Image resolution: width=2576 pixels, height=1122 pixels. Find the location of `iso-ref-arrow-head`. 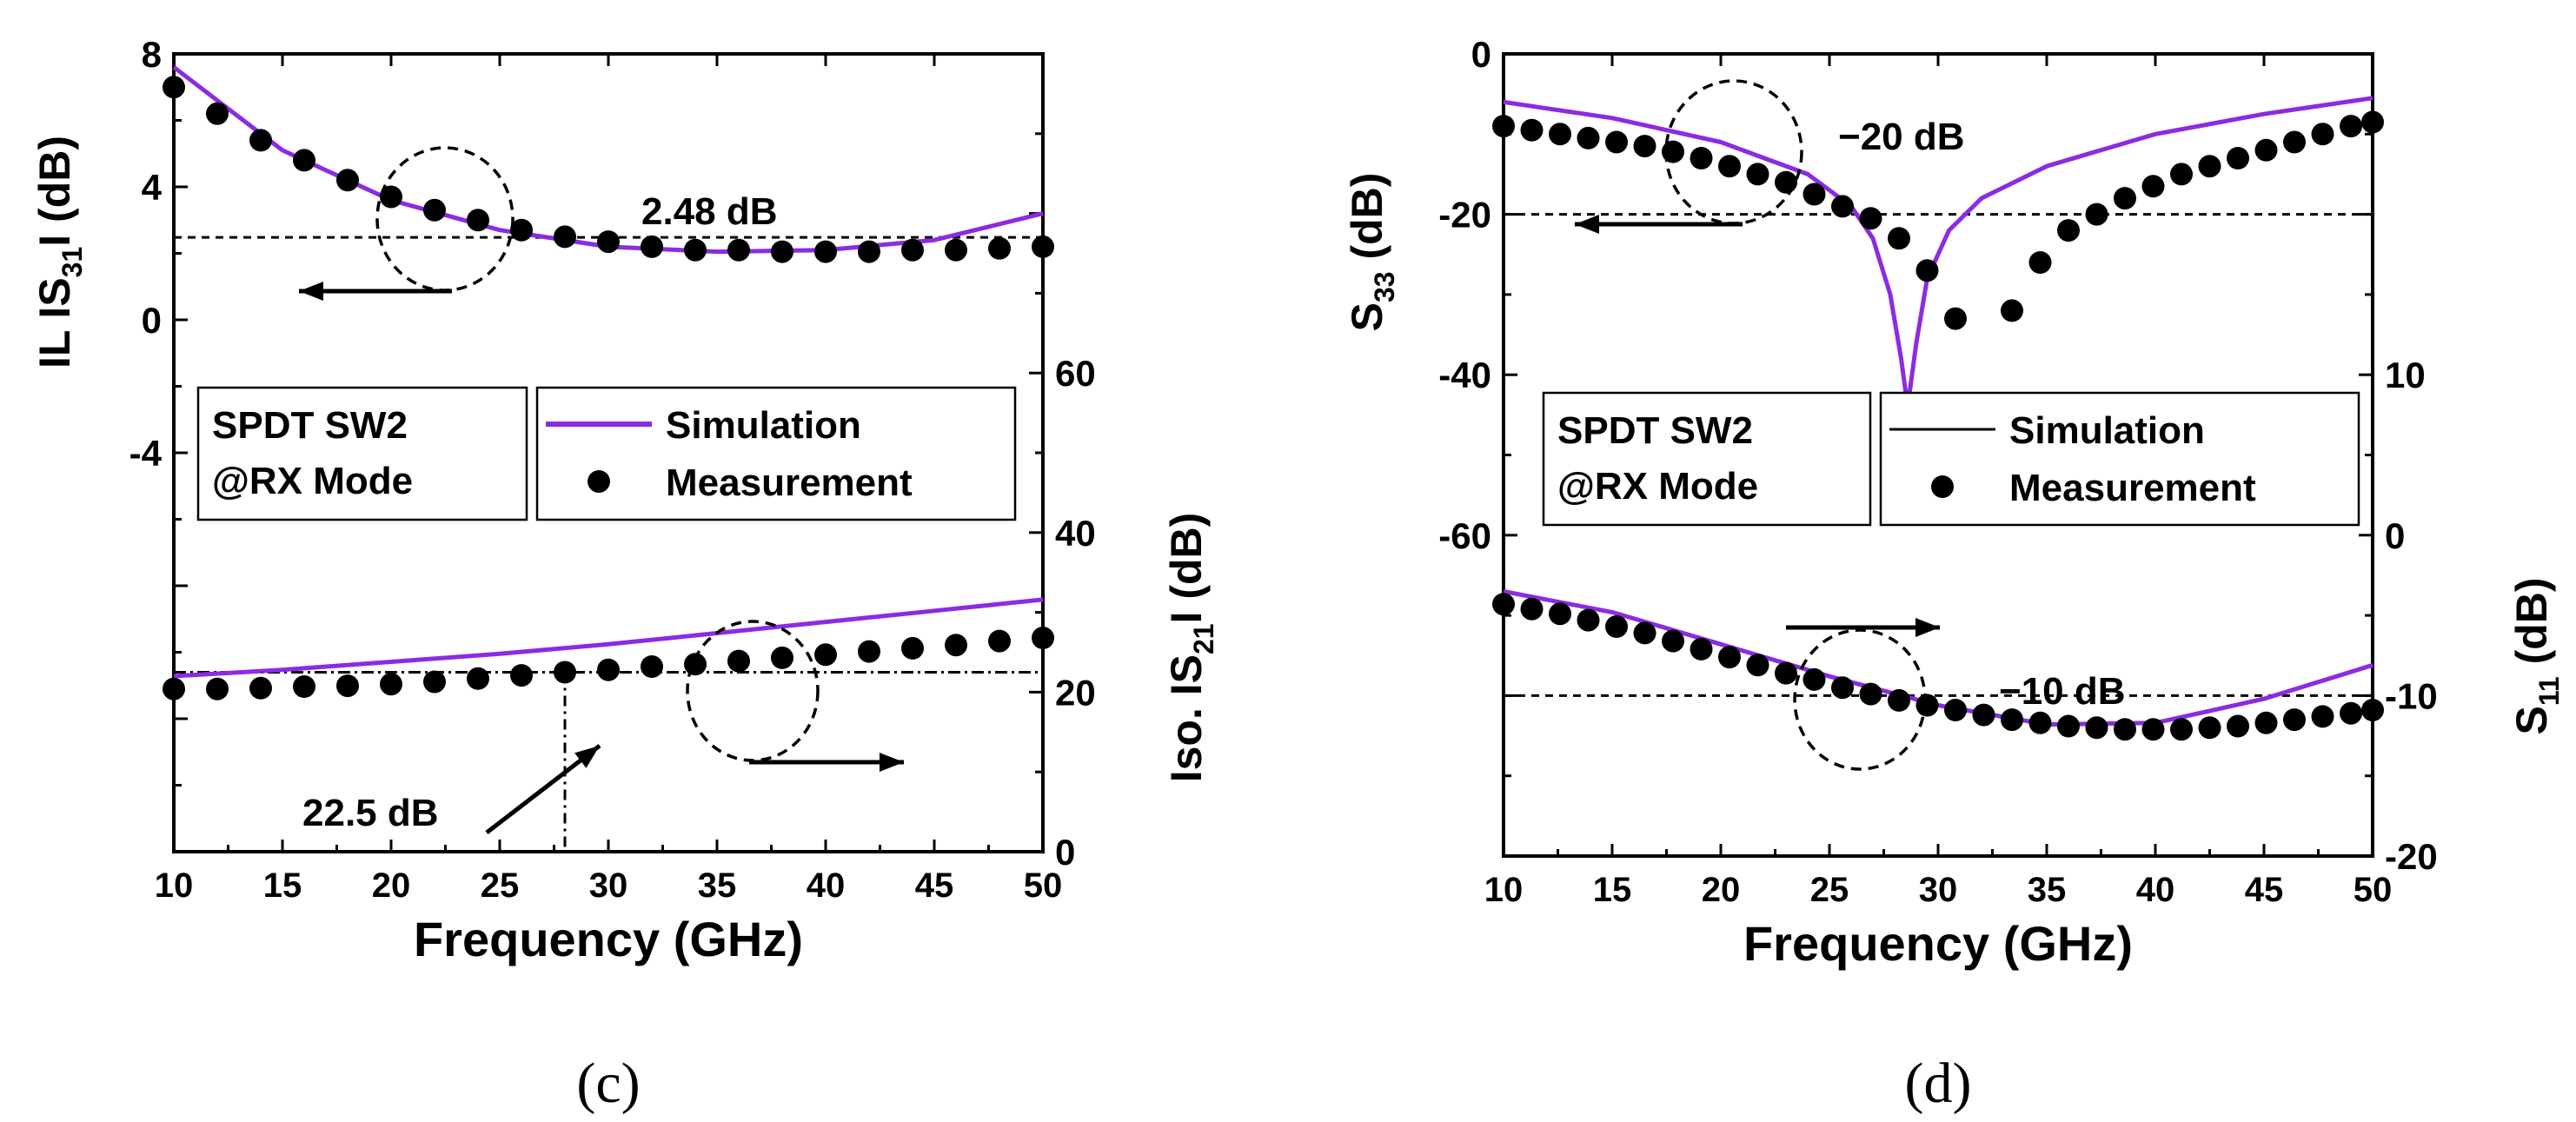

iso-ref-arrow-head is located at coordinates (587, 757).